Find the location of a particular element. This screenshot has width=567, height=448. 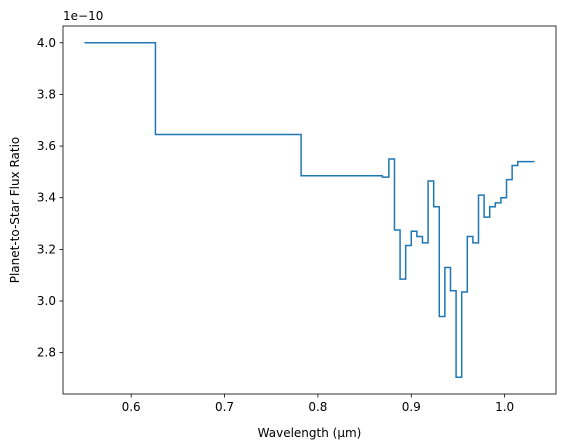

y-axis-ticks: 2.8 3.0 3.2 3.4 3.6 3.8 4.0 is located at coordinates (50, 198).